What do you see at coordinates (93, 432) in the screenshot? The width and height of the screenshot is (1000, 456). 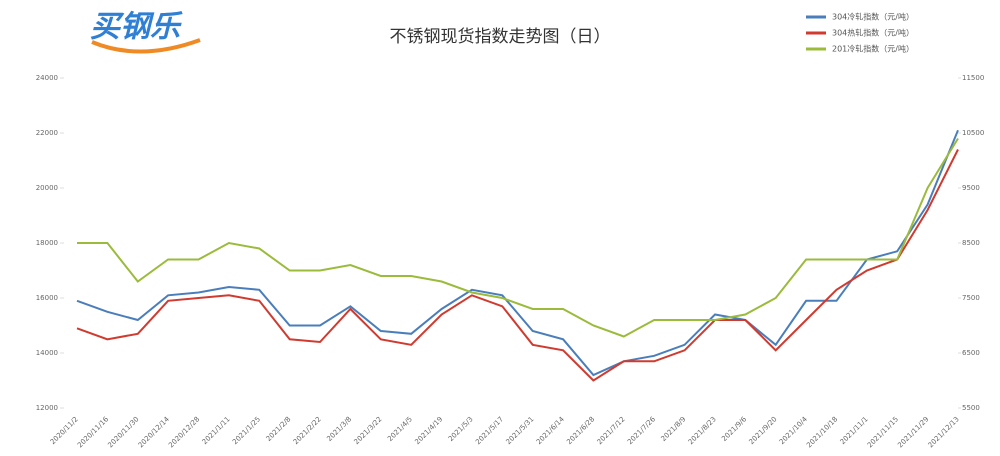 I see `x-tick-label: 2020/11/16` at bounding box center [93, 432].